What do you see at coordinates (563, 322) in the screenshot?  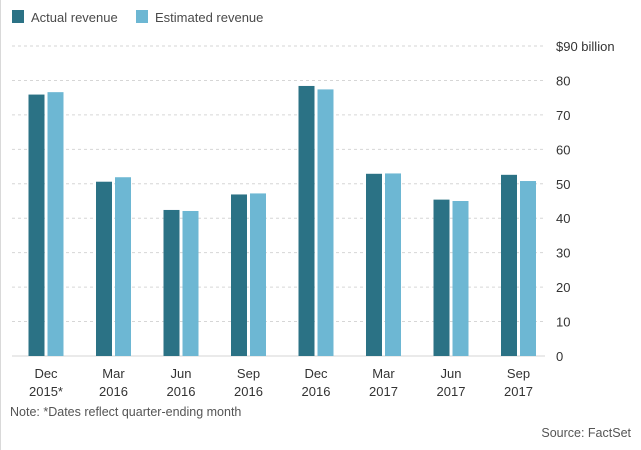 I see `y-tick-label: 10` at bounding box center [563, 322].